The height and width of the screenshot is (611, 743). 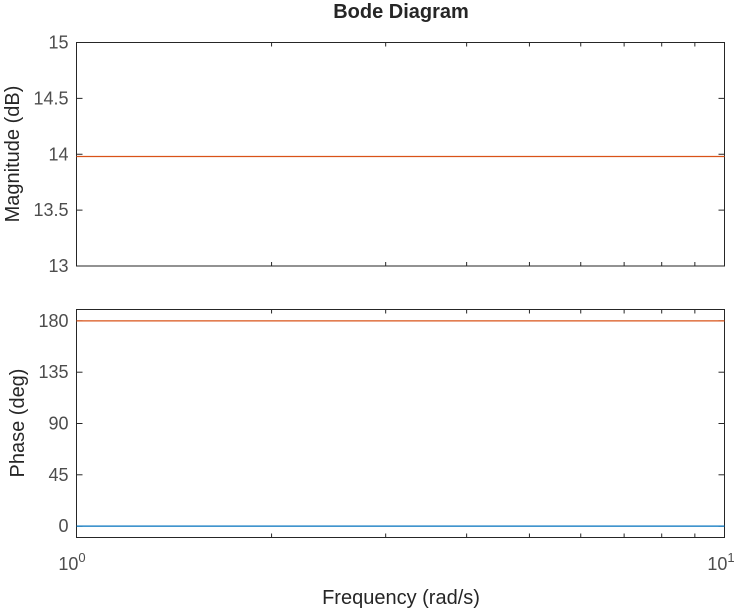 I want to click on phase-y-tick-label: 135, so click(x=53, y=372).